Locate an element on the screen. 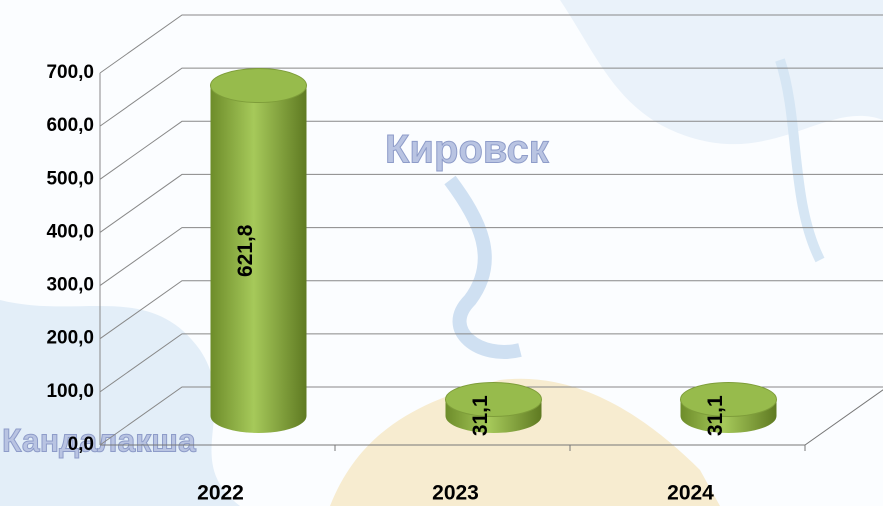 The image size is (883, 506). y-tick-label: 100,0 is located at coordinates (70, 391).